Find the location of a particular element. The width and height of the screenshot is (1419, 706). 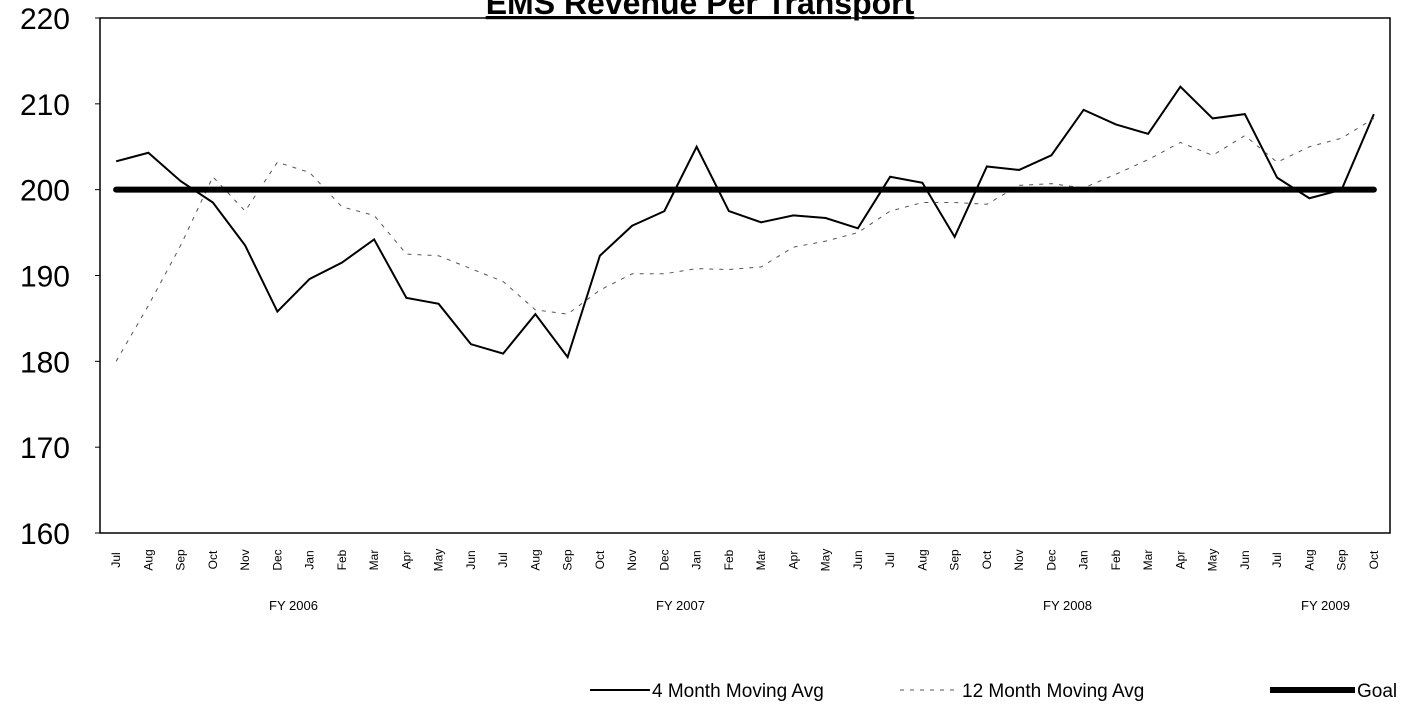

group-label: FY 2007 is located at coordinates (680, 605).